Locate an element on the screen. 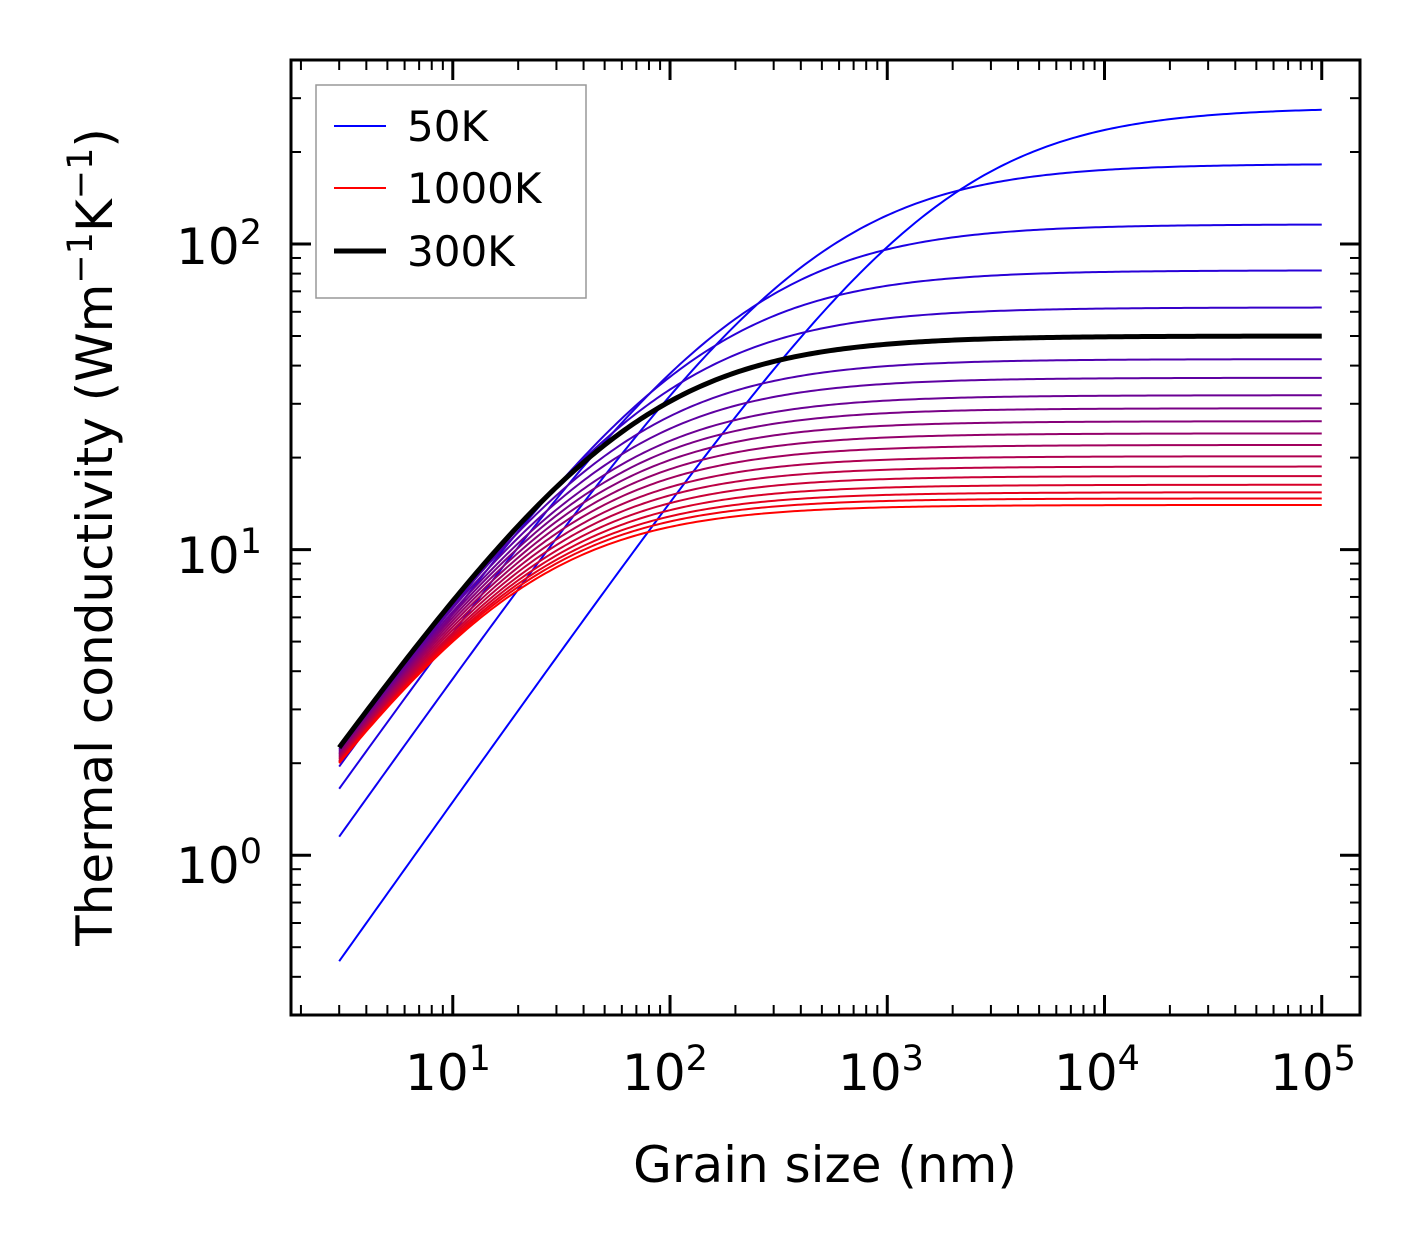 The image size is (1421, 1254). legend: 50K 1000K 300K is located at coordinates (451, 191).